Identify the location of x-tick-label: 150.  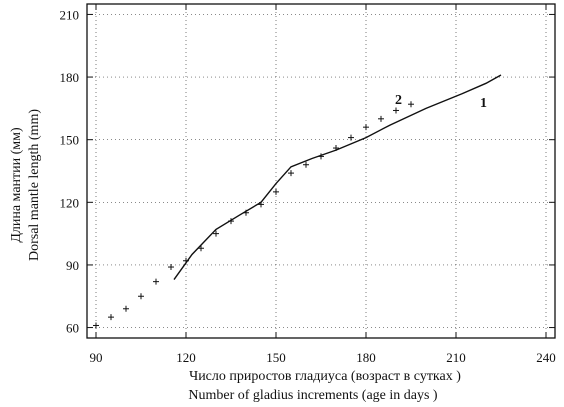
(276, 357).